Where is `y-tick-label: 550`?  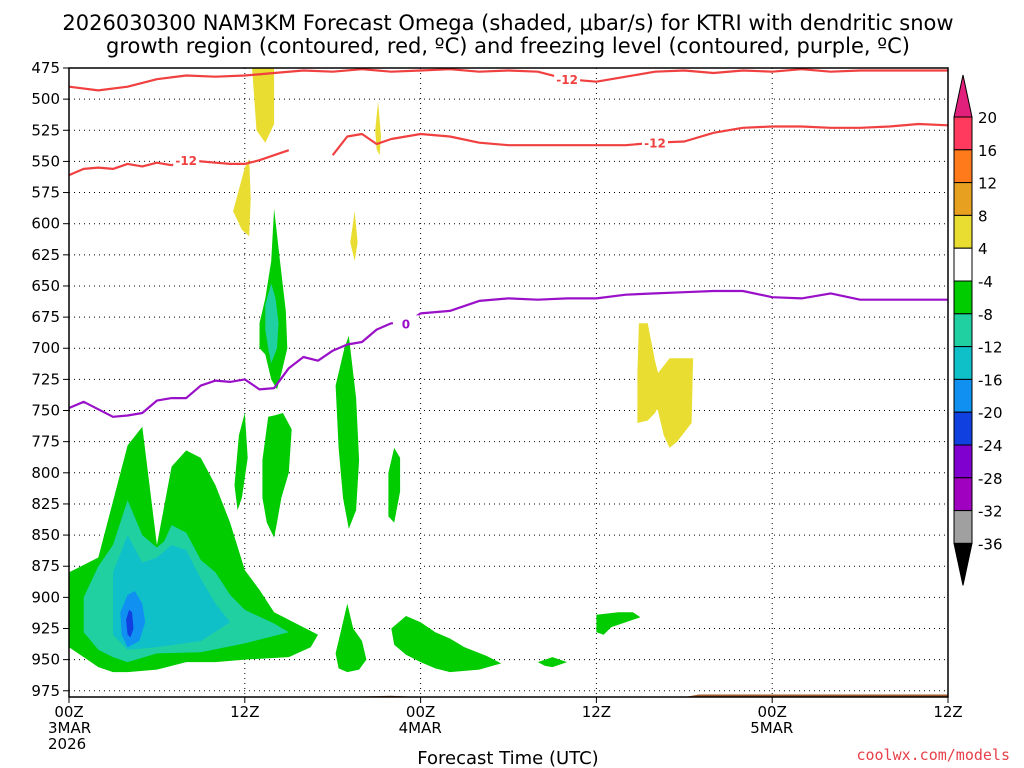
y-tick-label: 550 is located at coordinates (45, 161).